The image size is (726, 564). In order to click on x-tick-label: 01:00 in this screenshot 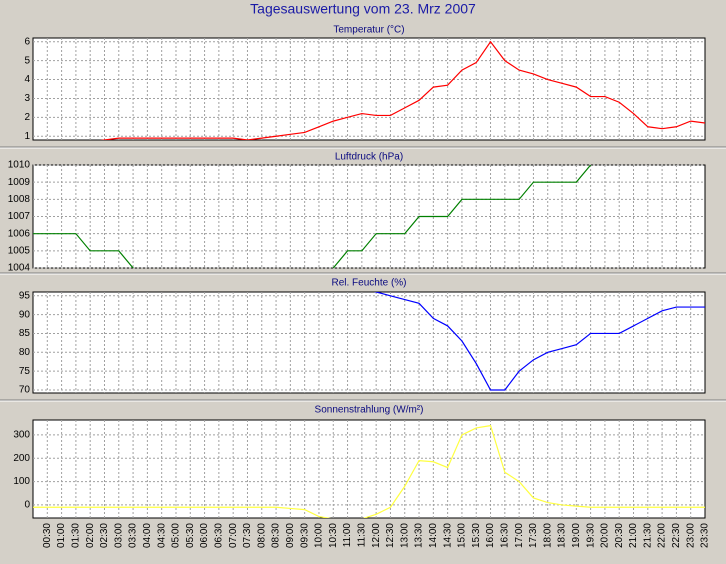, I will do `click(61, 535)`.